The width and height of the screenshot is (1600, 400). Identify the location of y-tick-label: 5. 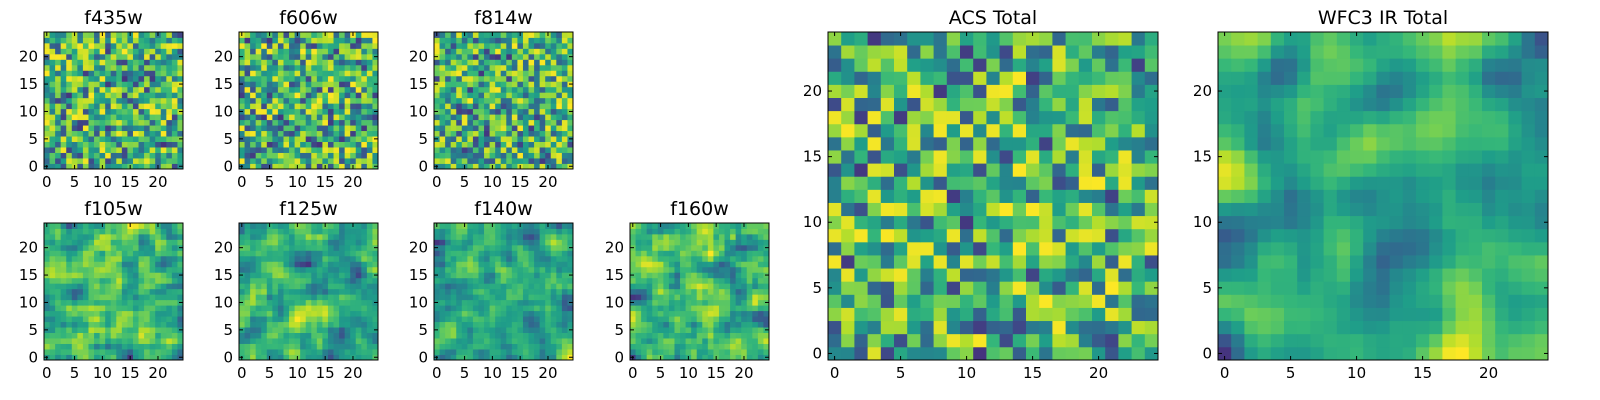
(619, 330).